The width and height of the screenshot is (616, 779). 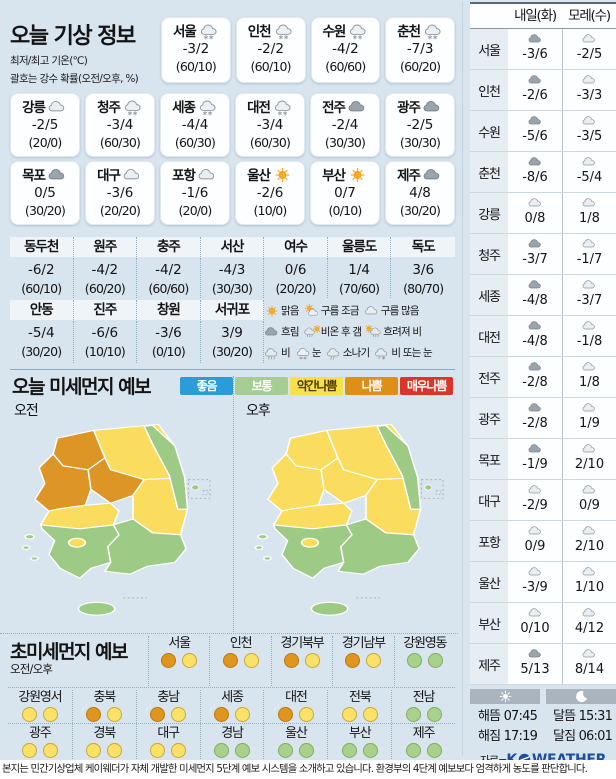 What do you see at coordinates (290, 332) in the screenshot?
I see `legend-label: 흐림` at bounding box center [290, 332].